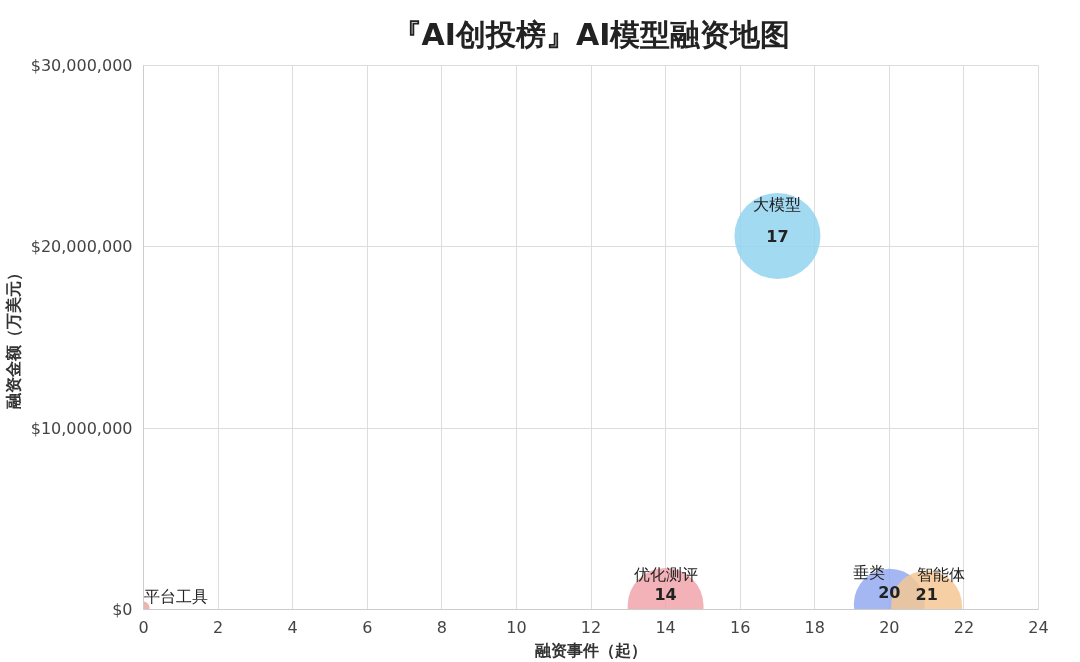  What do you see at coordinates (13, 337) in the screenshot?
I see `y-axis-title: 融资金额（万美元）` at bounding box center [13, 337].